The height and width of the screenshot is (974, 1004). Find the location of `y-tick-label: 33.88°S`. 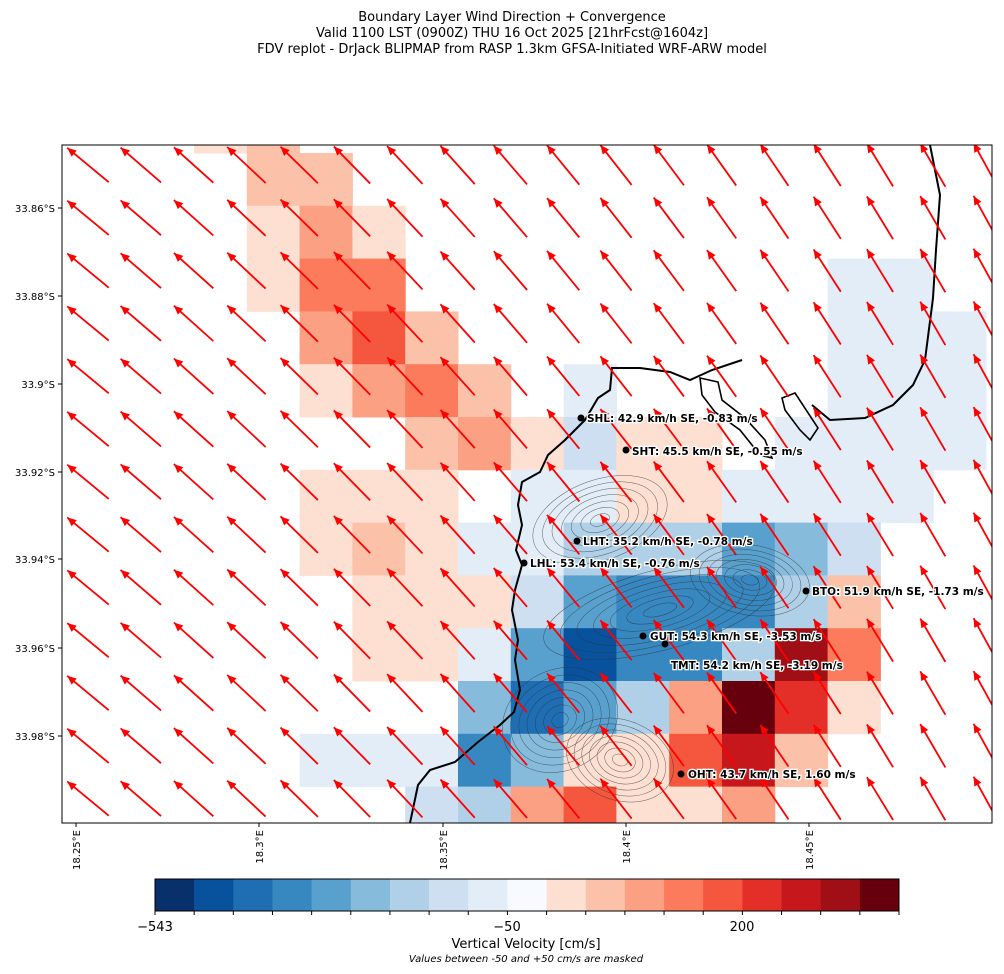

y-tick-label: 33.88°S is located at coordinates (35, 297).